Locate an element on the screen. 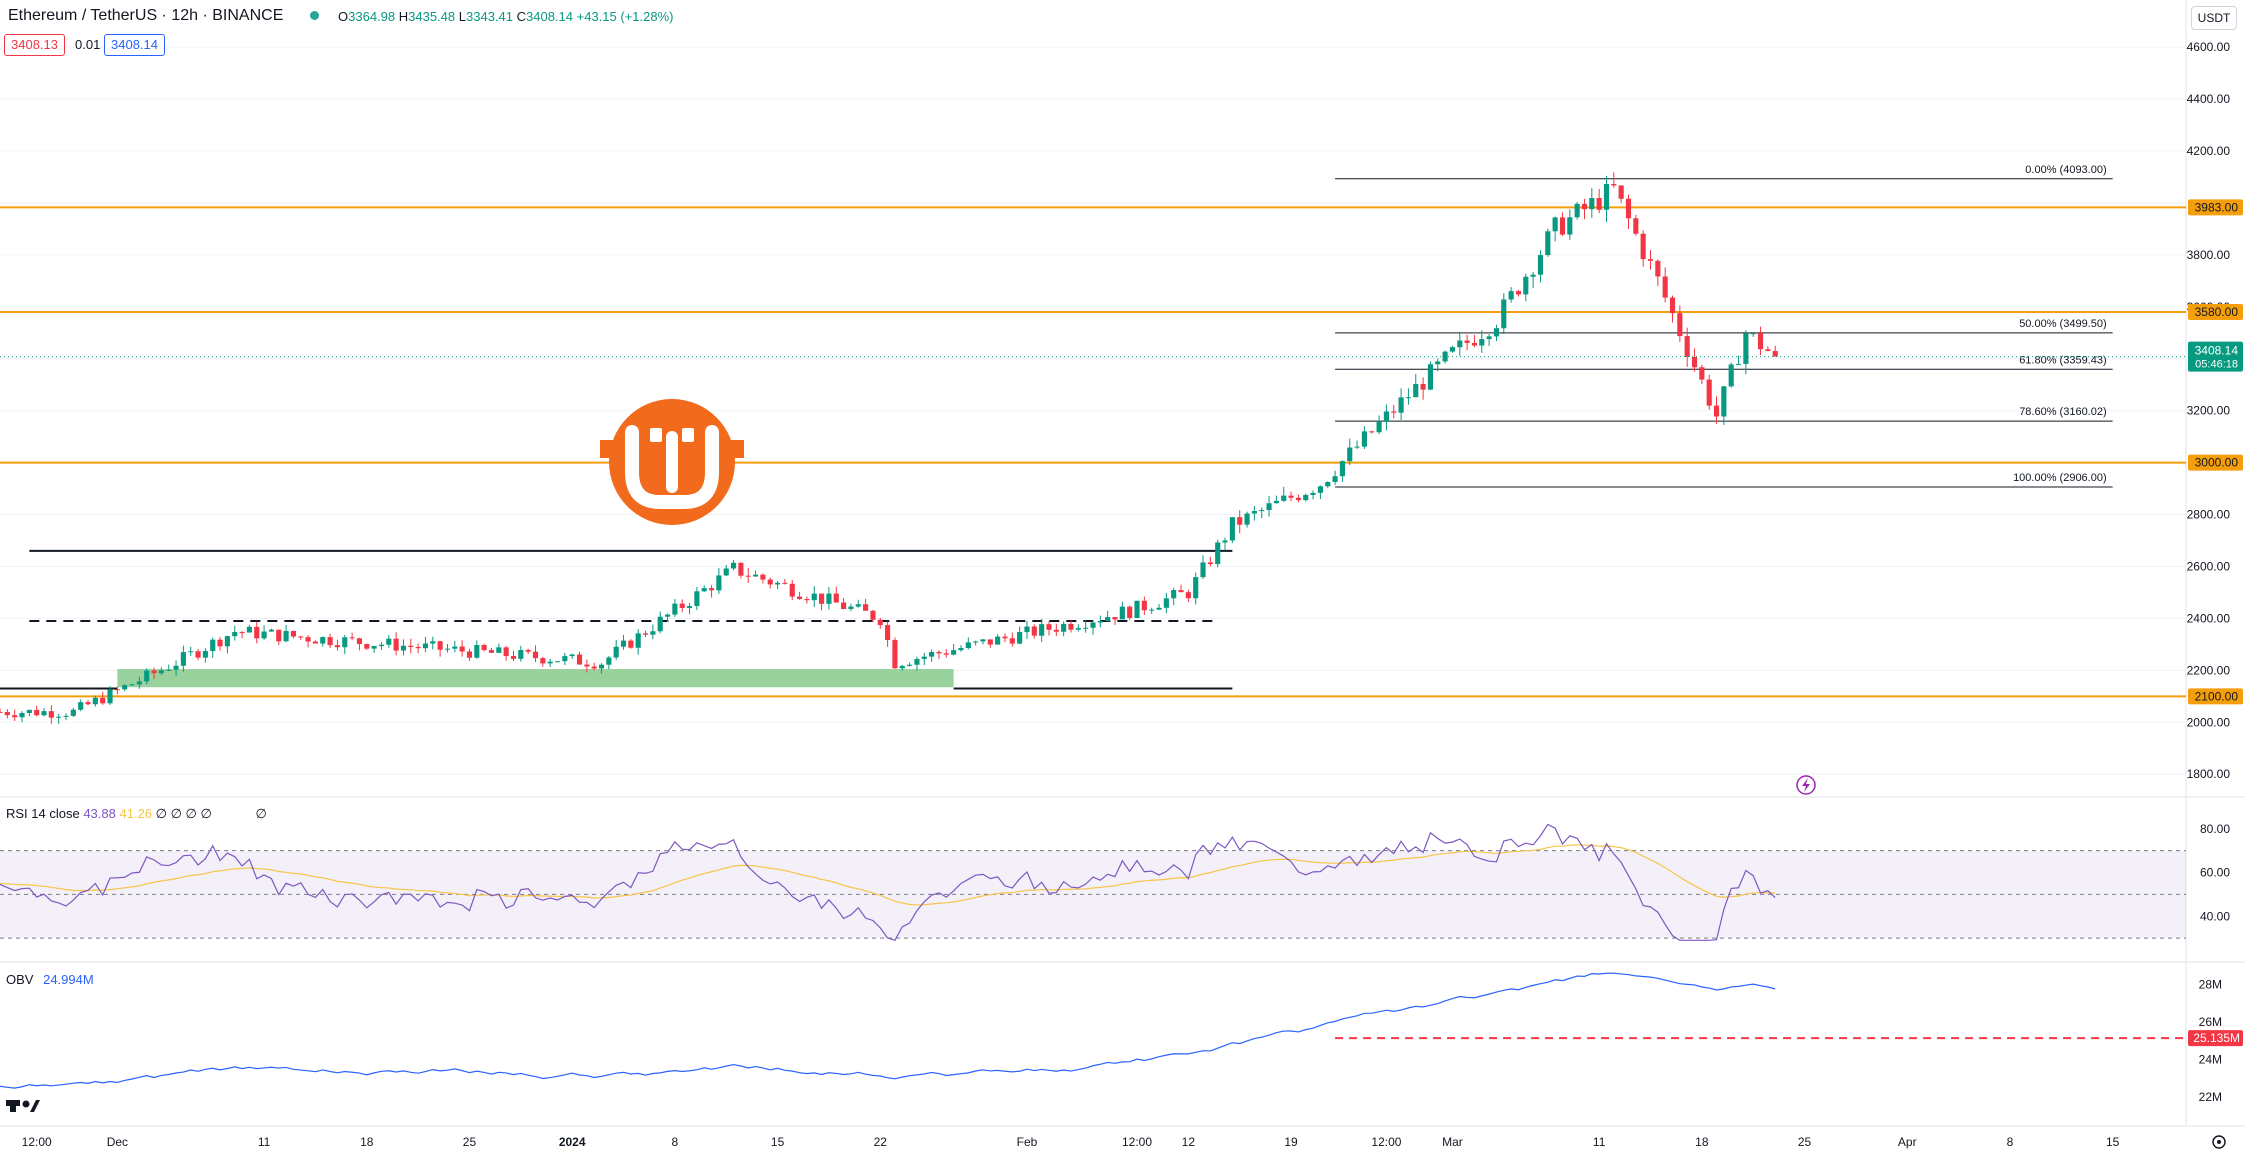 This screenshot has height=1155, width=2245. support-zone-rectangle is located at coordinates (535, 678).